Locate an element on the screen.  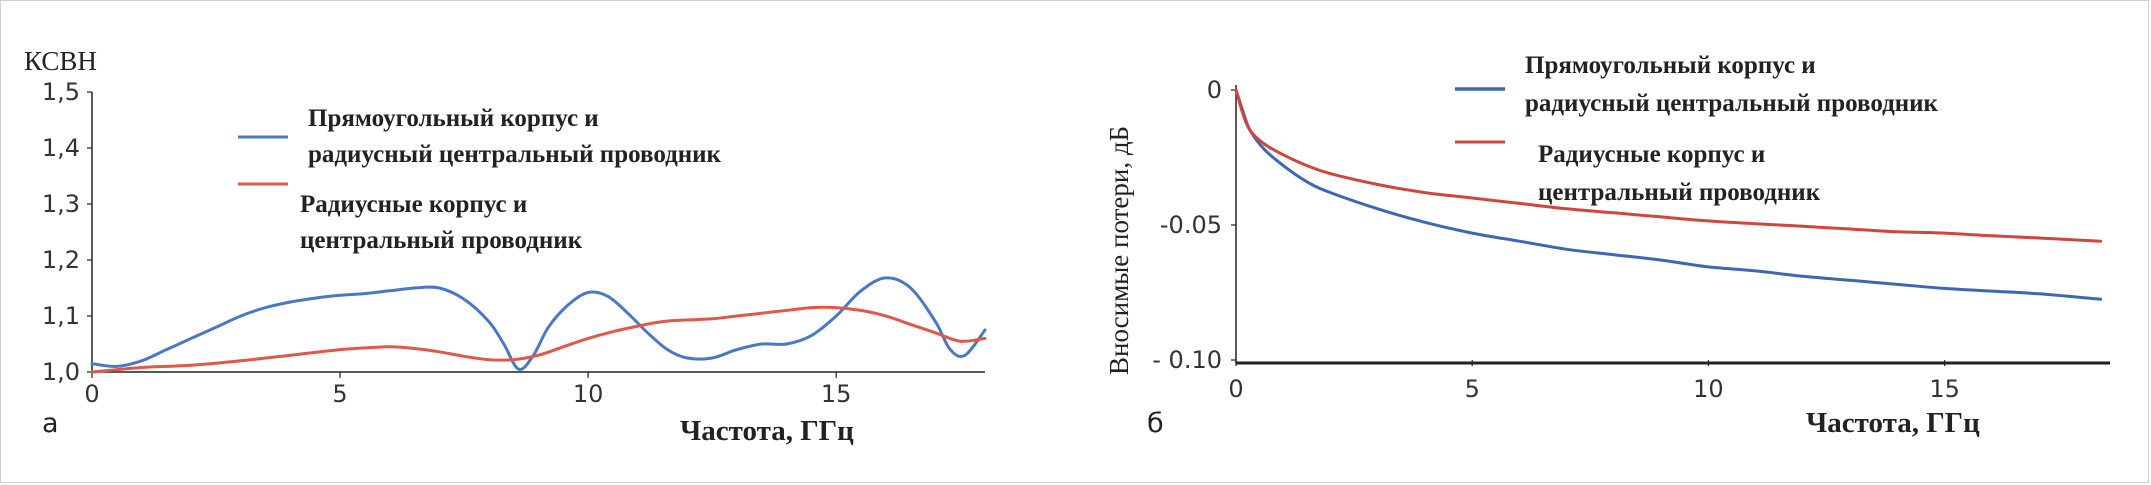
y-tick-label-a-4: 1,4 is located at coordinates (61, 148).